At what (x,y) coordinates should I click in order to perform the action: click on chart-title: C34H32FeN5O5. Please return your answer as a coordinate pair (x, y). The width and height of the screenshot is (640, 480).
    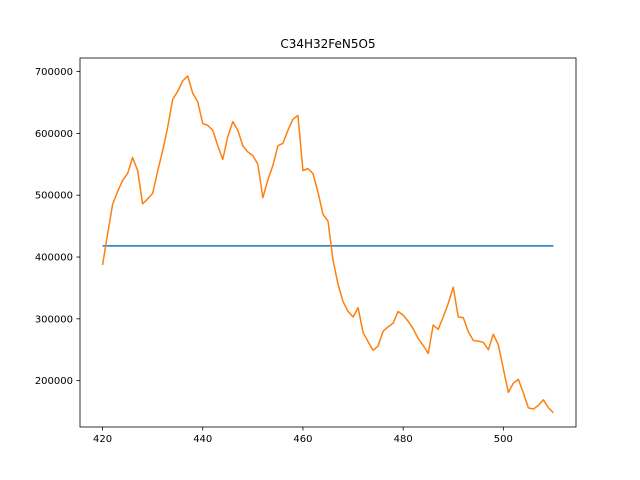
    Looking at the image, I should click on (327, 44).